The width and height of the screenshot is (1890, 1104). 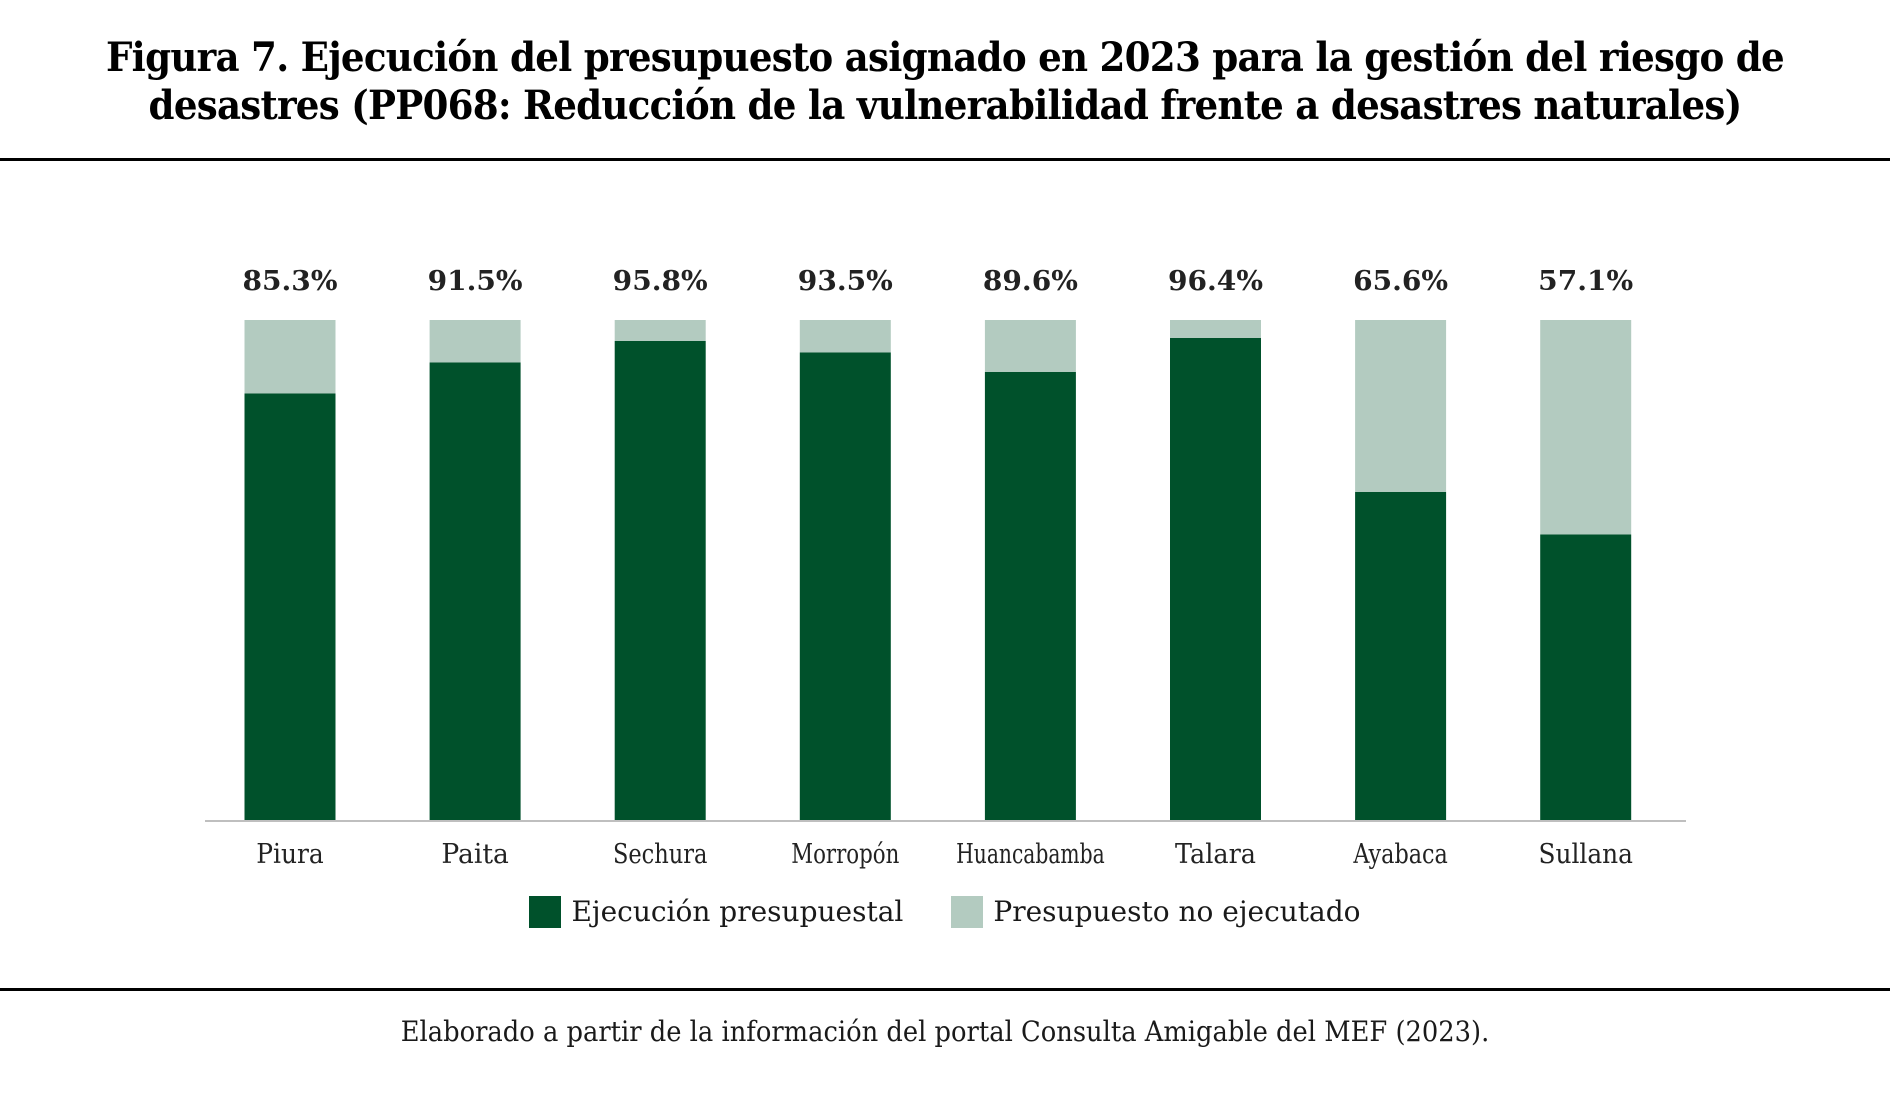 I want to click on legend-item-not-executed: Presupuesto no ejecutado, so click(x=1156, y=911).